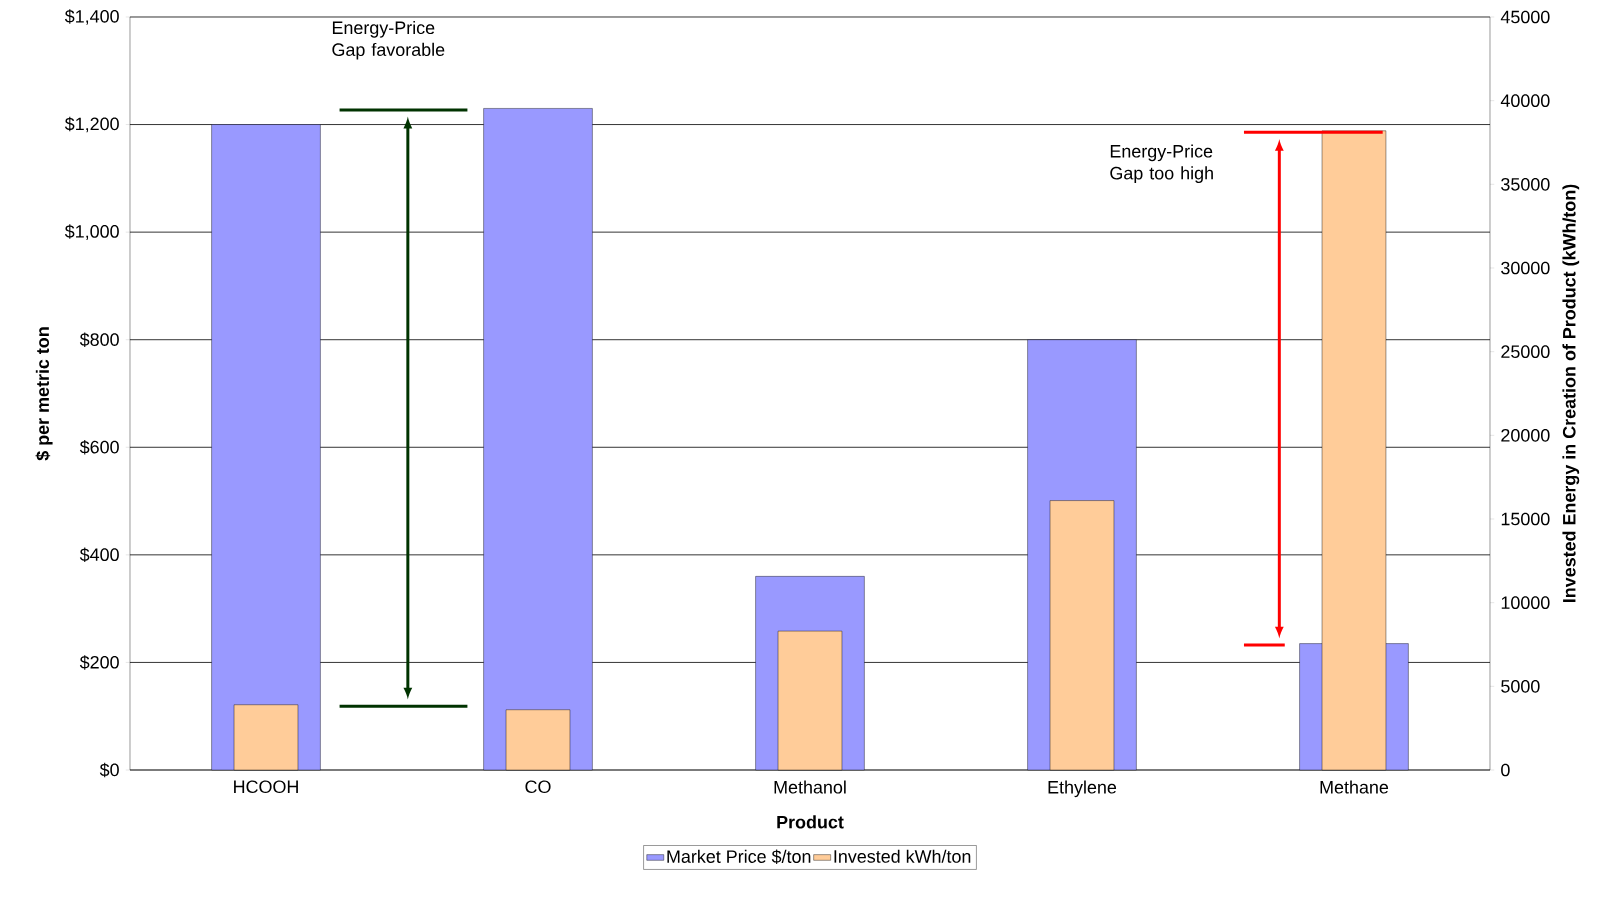 The height and width of the screenshot is (905, 1613). What do you see at coordinates (99, 447) in the screenshot?
I see `y-tick-label: $600` at bounding box center [99, 447].